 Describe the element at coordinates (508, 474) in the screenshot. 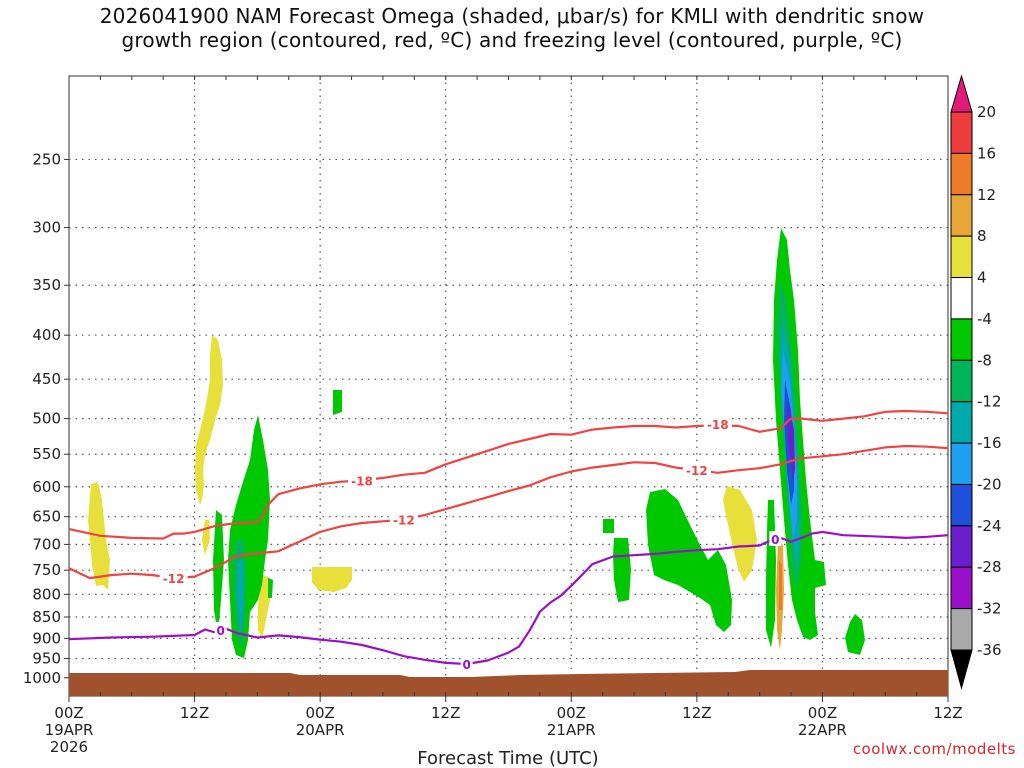

I see `contour--18` at that location.